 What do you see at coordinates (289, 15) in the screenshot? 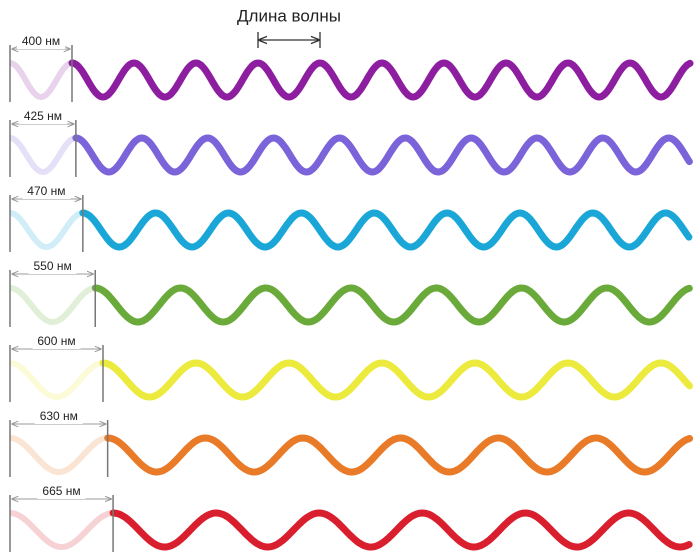
I see `title: Длина волны` at bounding box center [289, 15].